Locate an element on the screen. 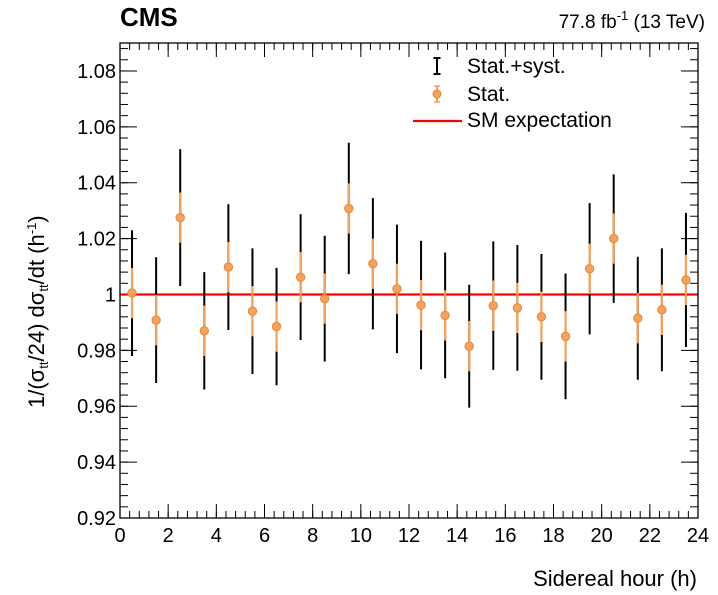 The width and height of the screenshot is (718, 595). y-tick-label: 1.08 is located at coordinates (96, 72).